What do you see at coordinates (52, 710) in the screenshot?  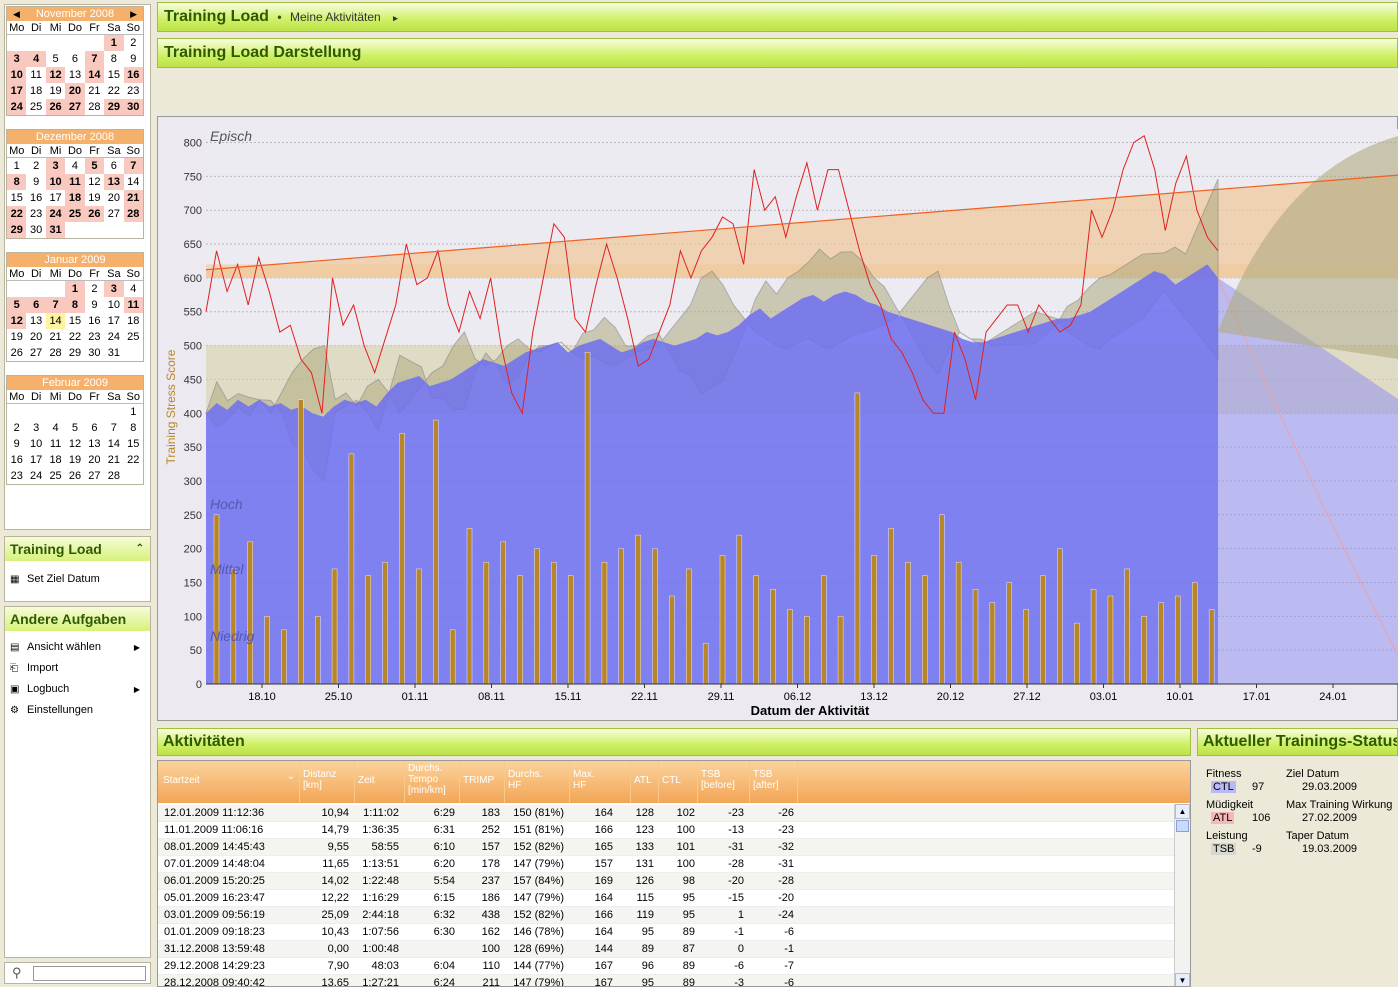 I see `settings-item: ⚙ Einstellungen` at bounding box center [52, 710].